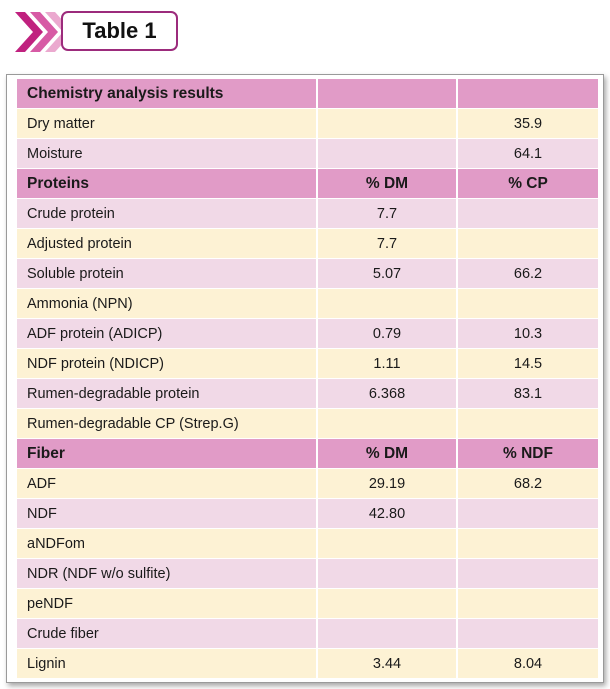 The width and height of the screenshot is (610, 689). I want to click on table-row: Rumen-degradable protein 6.368 83.1, so click(308, 393).